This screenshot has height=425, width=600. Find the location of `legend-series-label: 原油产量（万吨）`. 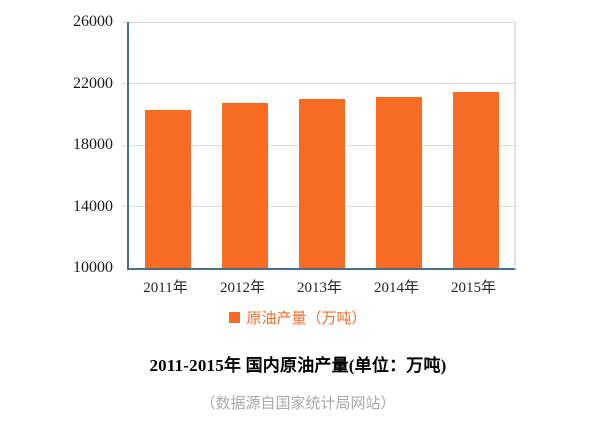

legend-series-label: 原油产量（万吨） is located at coordinates (306, 319).